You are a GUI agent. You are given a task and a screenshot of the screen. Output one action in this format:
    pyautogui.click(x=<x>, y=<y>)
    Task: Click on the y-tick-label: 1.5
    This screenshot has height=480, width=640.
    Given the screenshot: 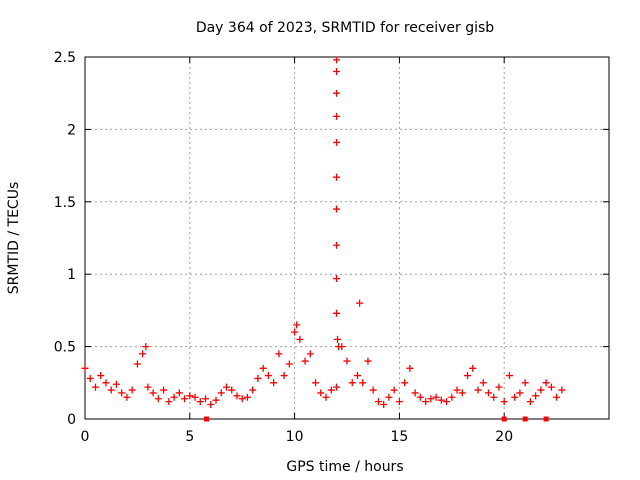 What is the action you would take?
    pyautogui.click(x=65, y=203)
    